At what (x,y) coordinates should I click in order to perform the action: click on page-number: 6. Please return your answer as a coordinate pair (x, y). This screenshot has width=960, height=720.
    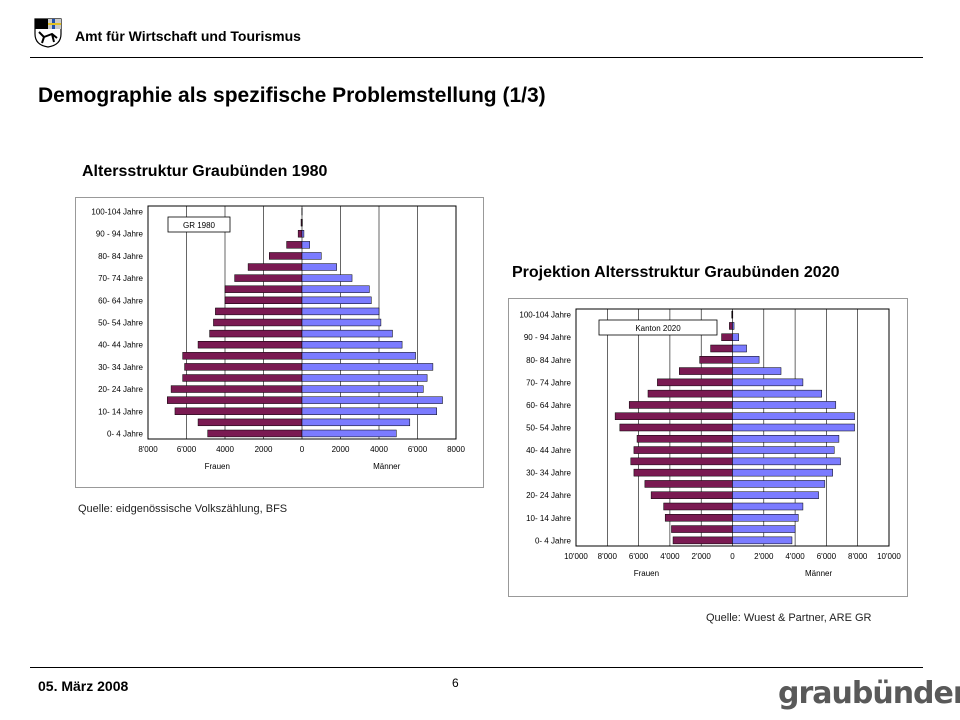
    Looking at the image, I should click on (455, 683).